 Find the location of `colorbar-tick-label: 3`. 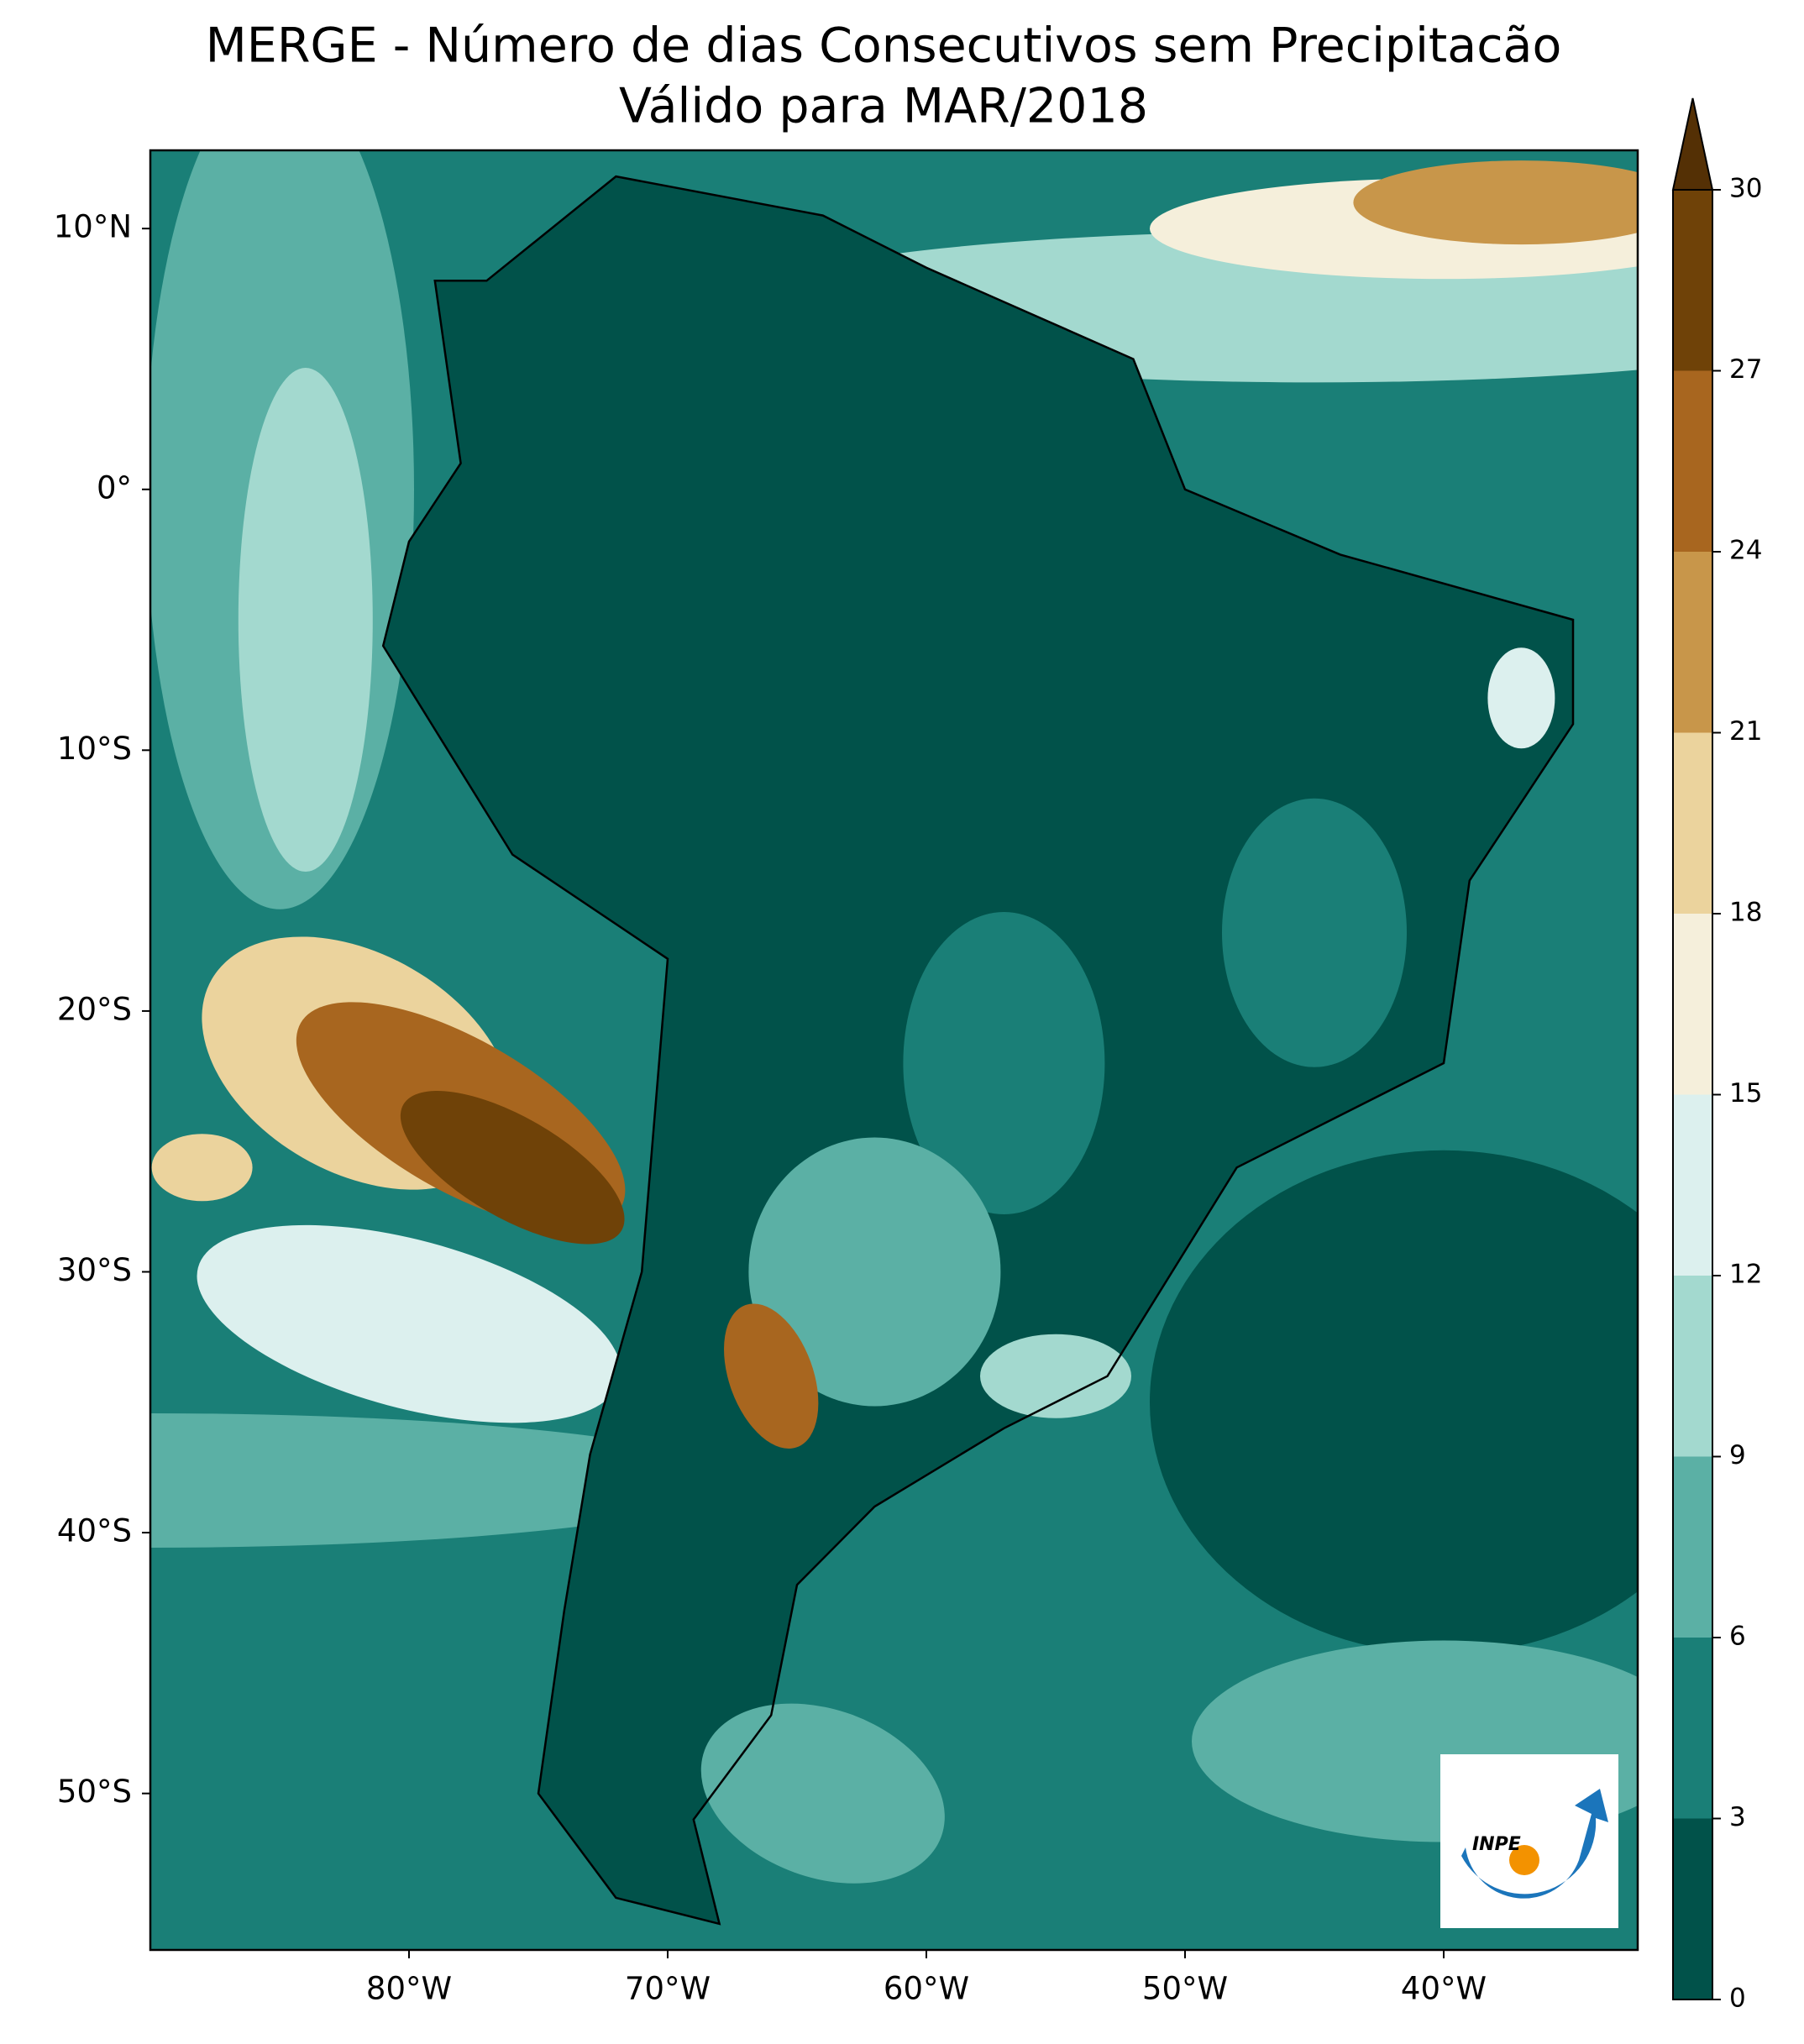

colorbar-tick-label: 3 is located at coordinates (1737, 1817).